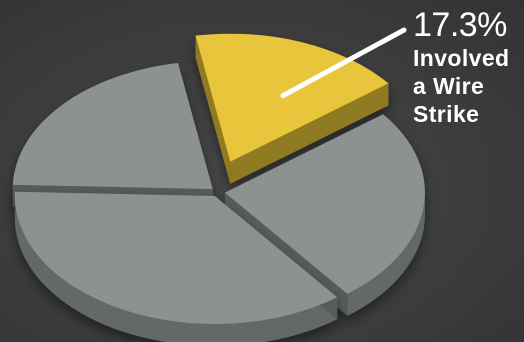 This screenshot has height=342, width=524. Describe the element at coordinates (112, 126) in the screenshot. I see `pie-slice-top` at that location.